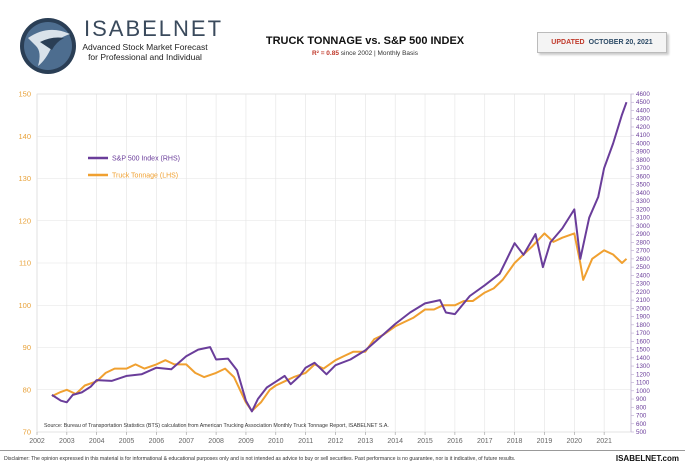 The width and height of the screenshot is (685, 473). What do you see at coordinates (216, 441) in the screenshot?
I see `x-tick-label: 2008` at bounding box center [216, 441].